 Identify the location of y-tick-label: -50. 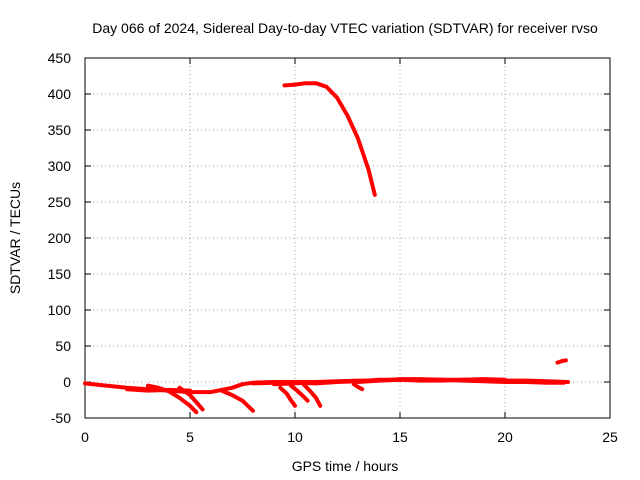
(61, 418).